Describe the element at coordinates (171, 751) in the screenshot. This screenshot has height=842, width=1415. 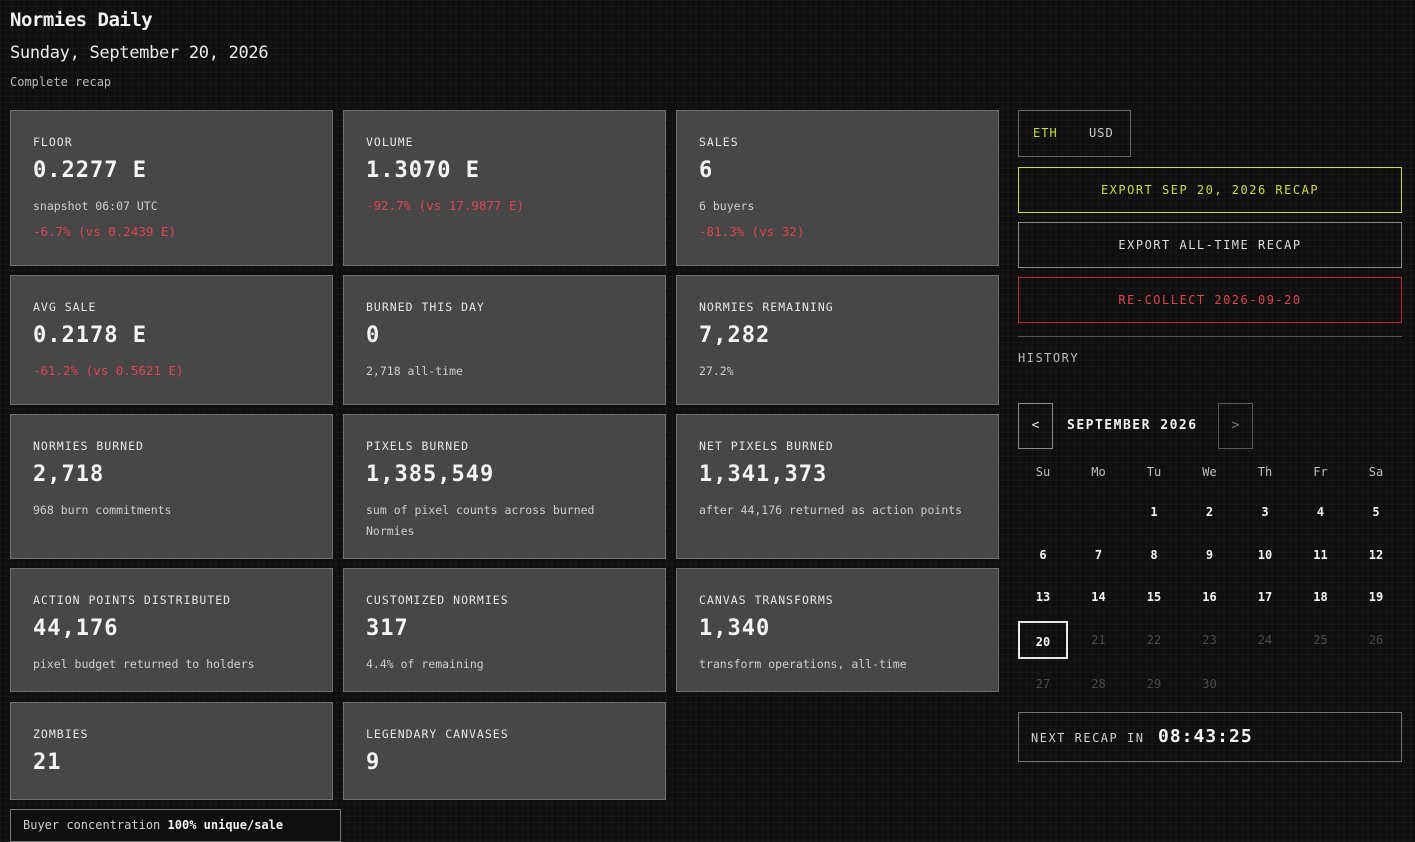
I see `zombies-card: ZOMBIES 21` at that location.